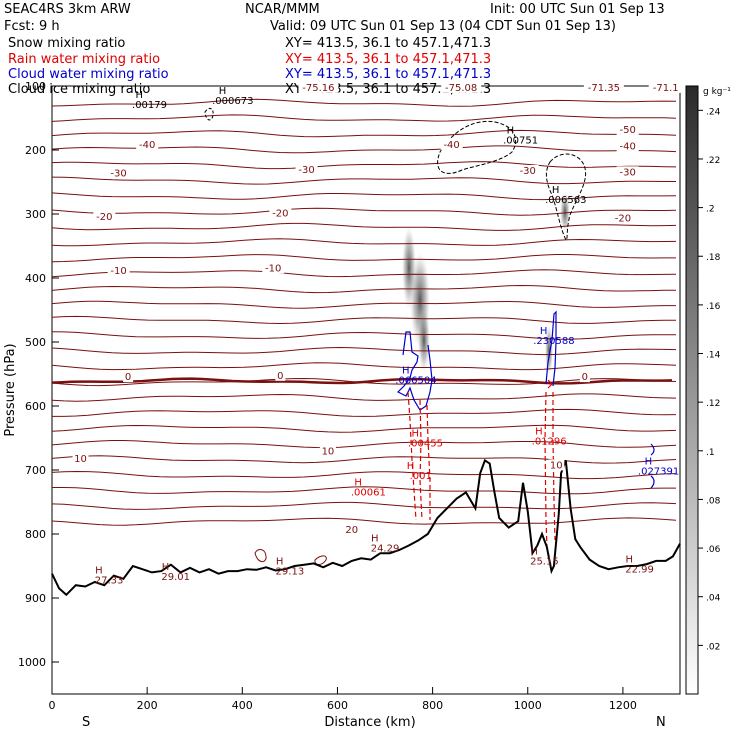 Image resolution: width=740 pixels, height=740 pixels. I want to click on colorbar-tick-label: .14, so click(713, 356).